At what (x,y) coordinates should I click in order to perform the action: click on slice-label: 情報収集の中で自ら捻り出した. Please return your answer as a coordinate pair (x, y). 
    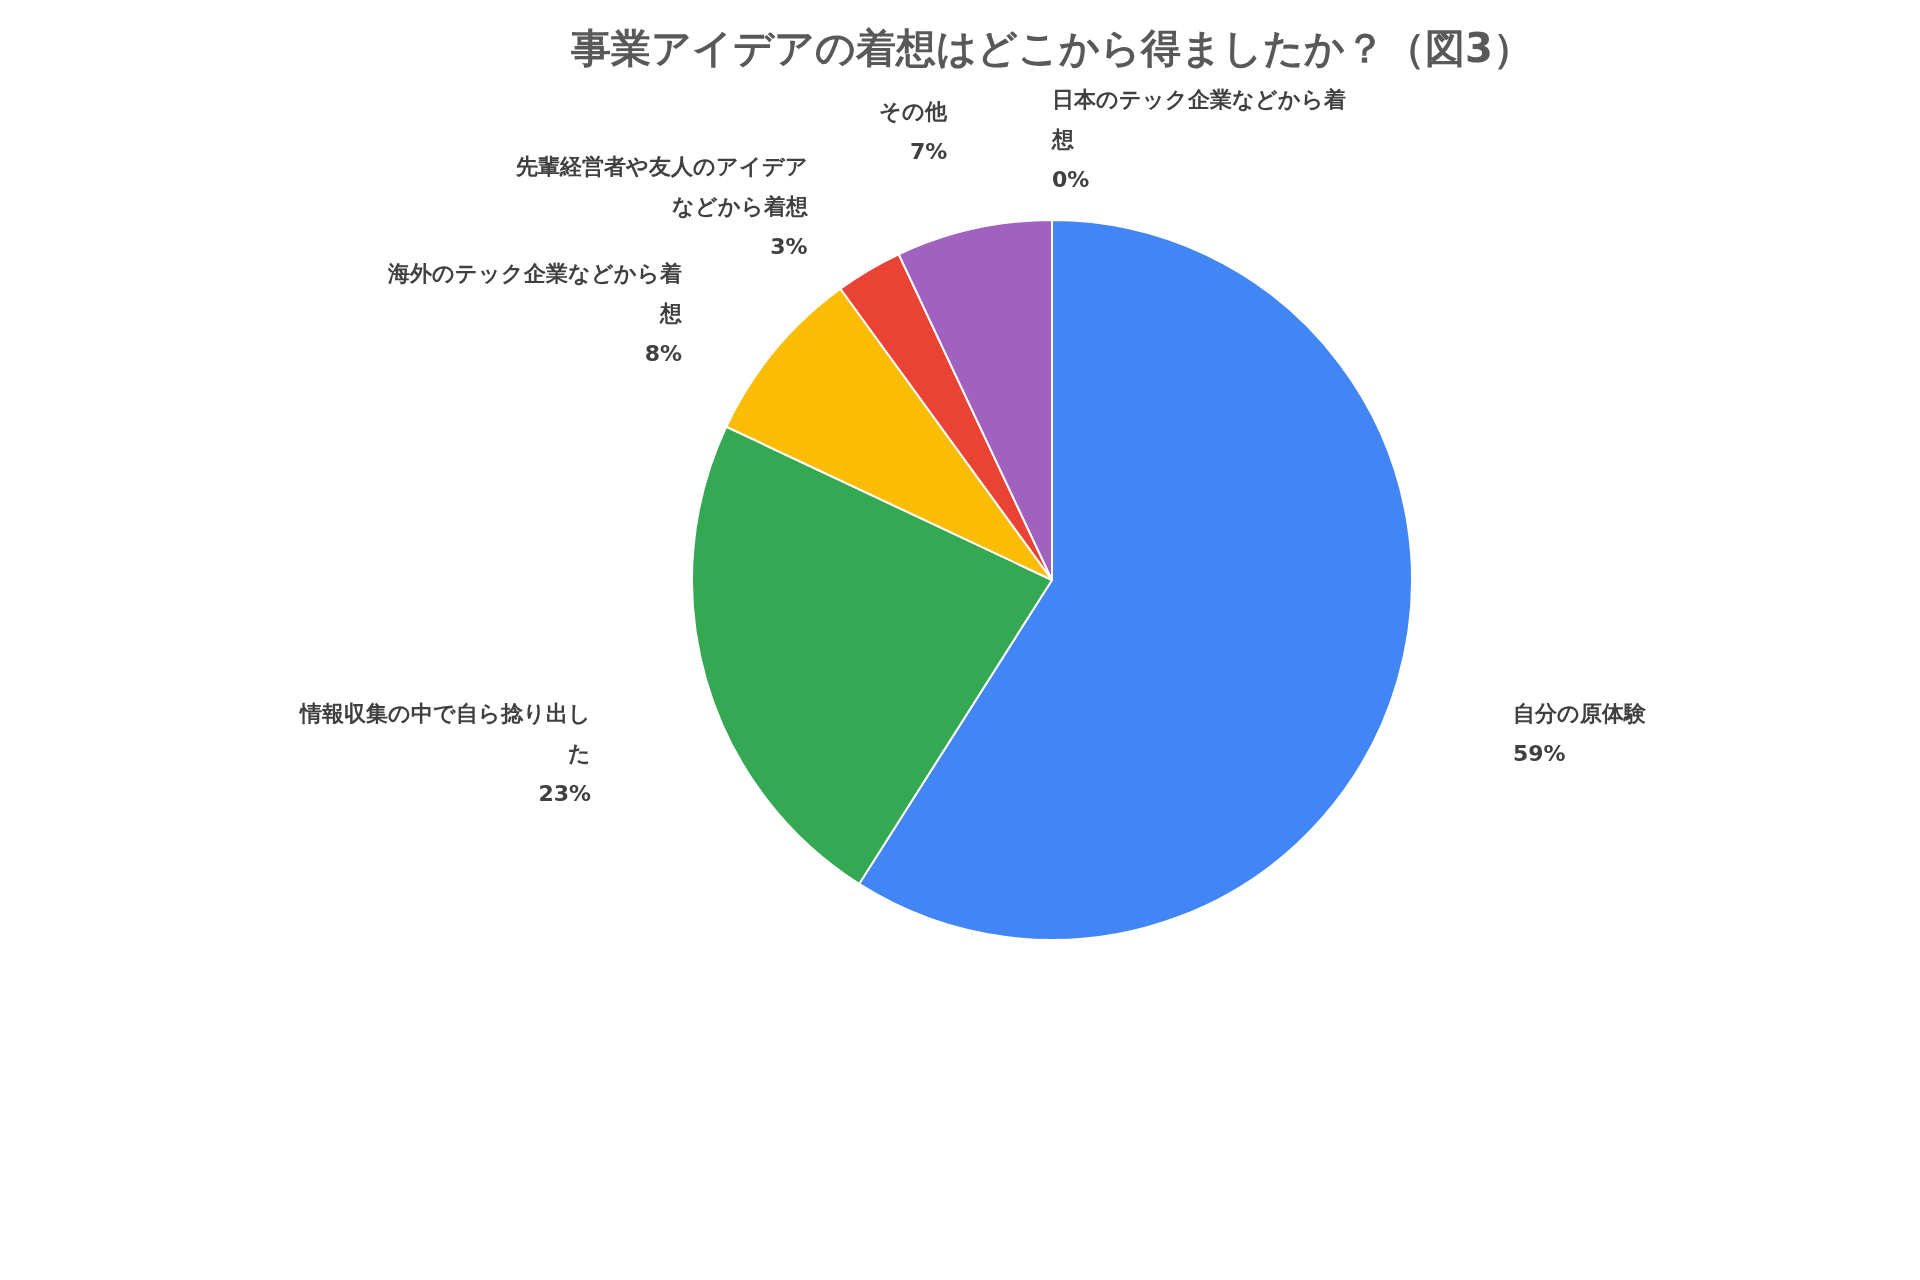
    Looking at the image, I should click on (445, 733).